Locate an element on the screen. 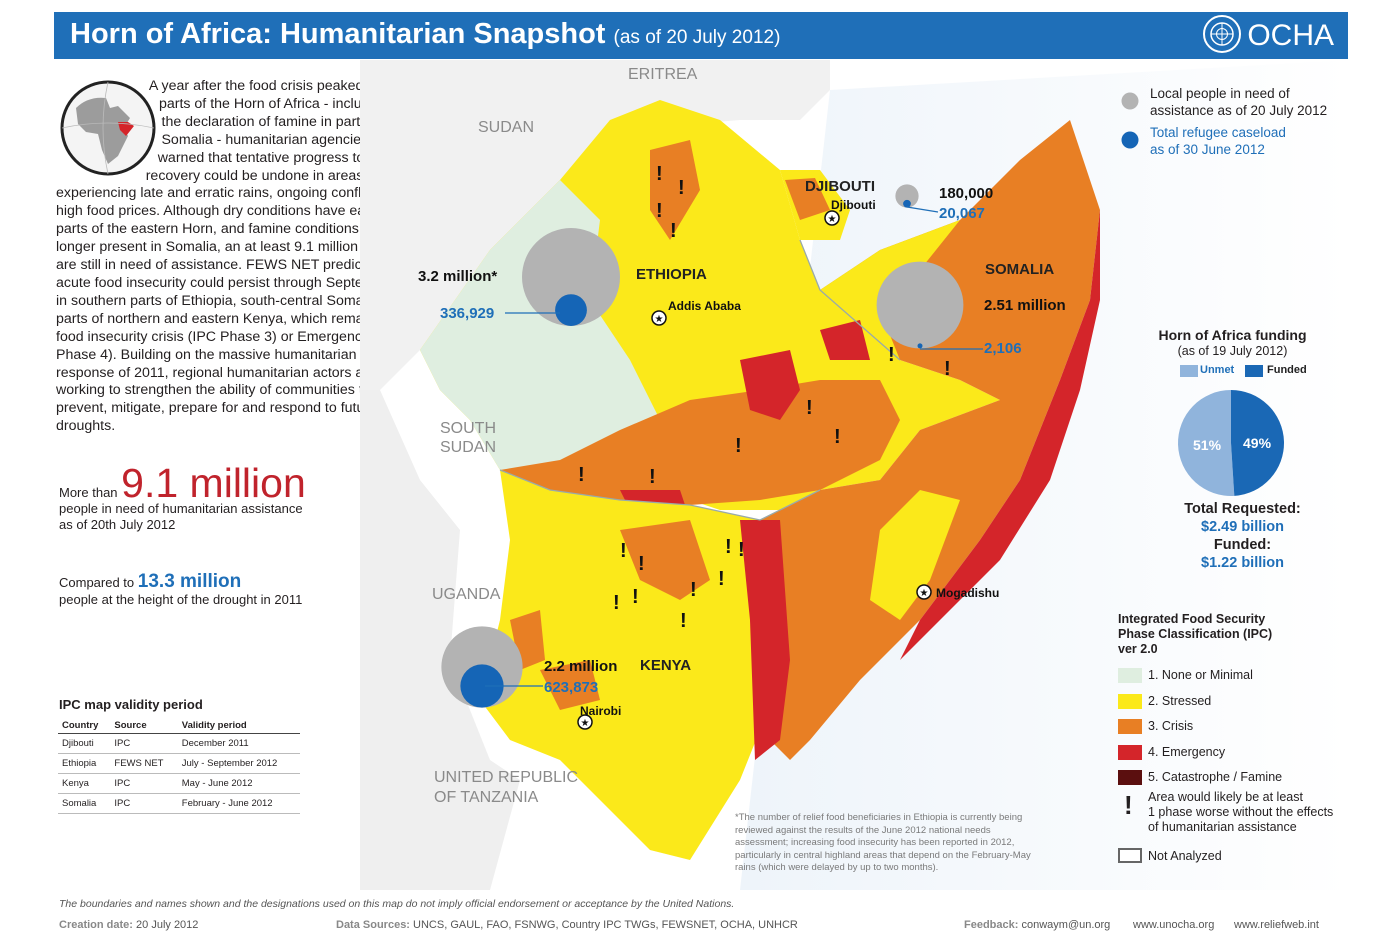 The height and width of the screenshot is (950, 1400). col-country: Country is located at coordinates (84, 726).